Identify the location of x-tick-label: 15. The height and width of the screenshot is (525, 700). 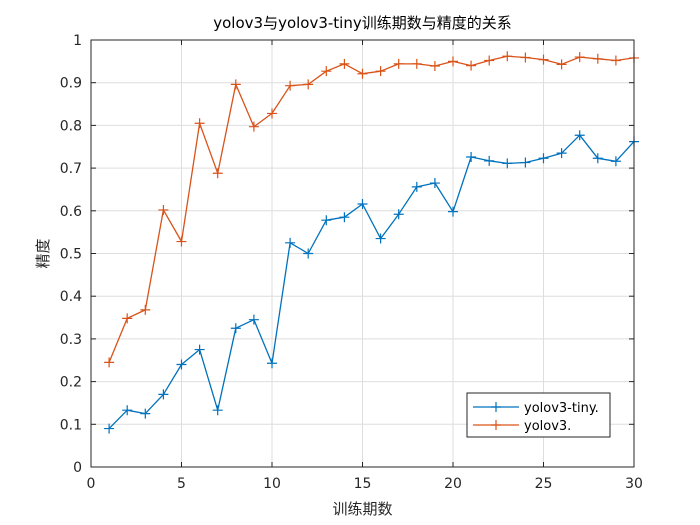
(363, 484).